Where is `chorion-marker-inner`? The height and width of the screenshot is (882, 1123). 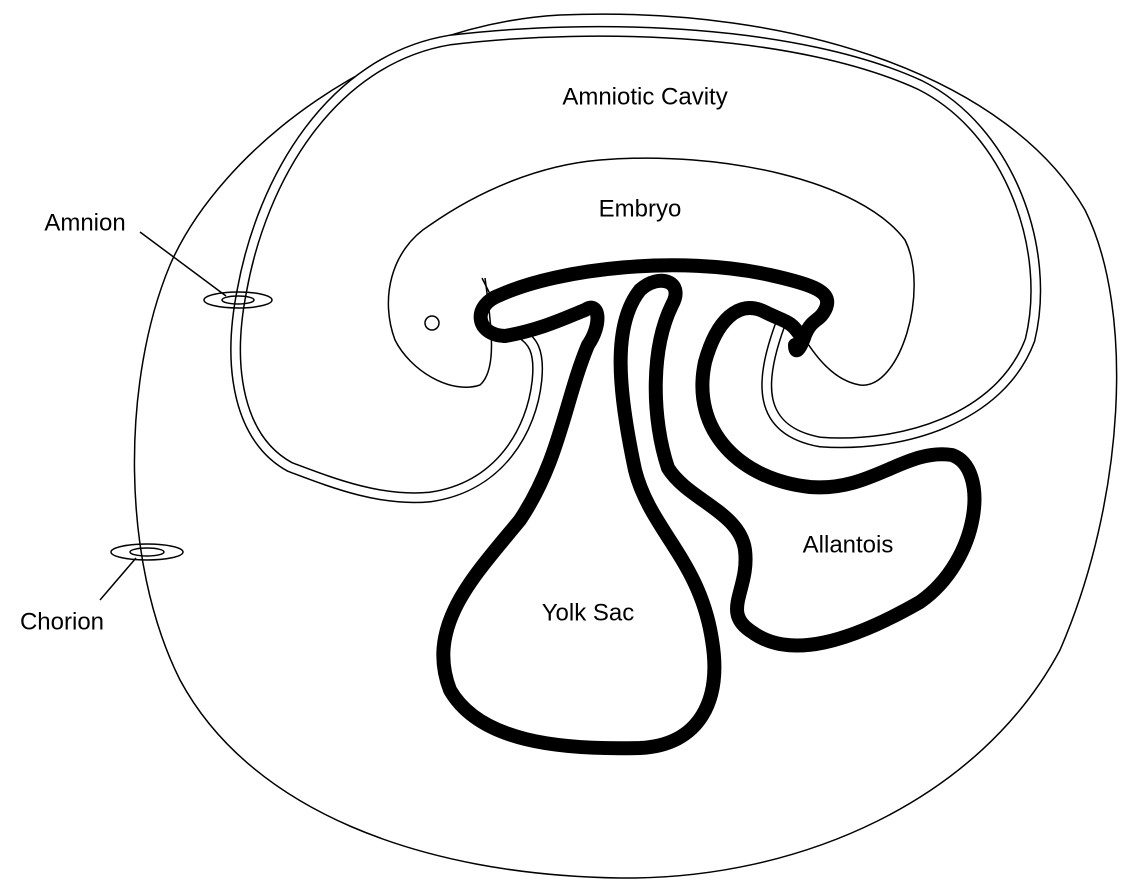 chorion-marker-inner is located at coordinates (147, 552).